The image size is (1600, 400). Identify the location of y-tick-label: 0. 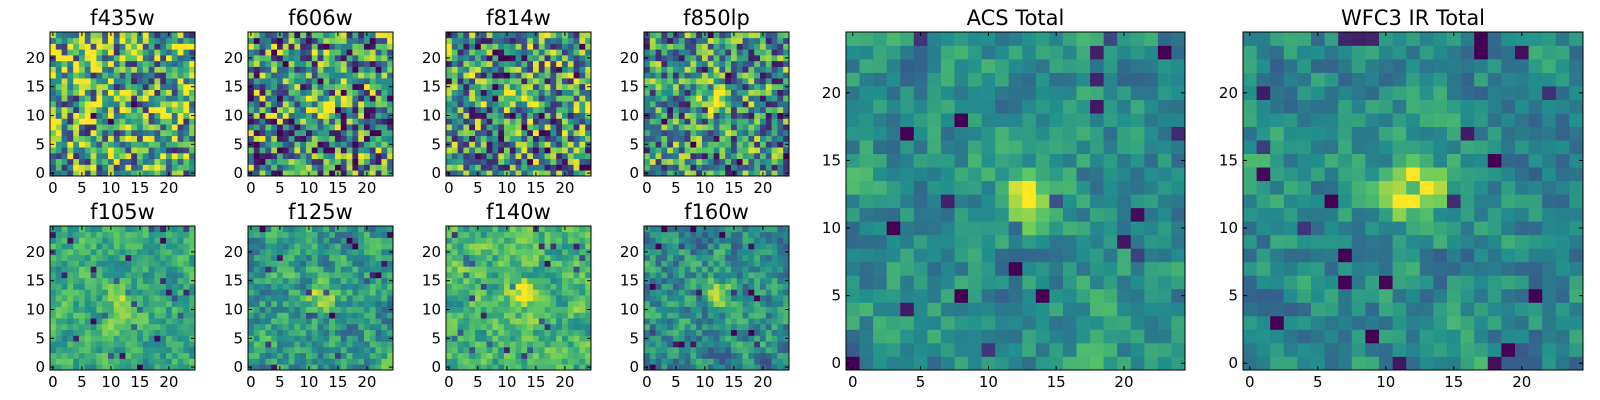
(634, 173).